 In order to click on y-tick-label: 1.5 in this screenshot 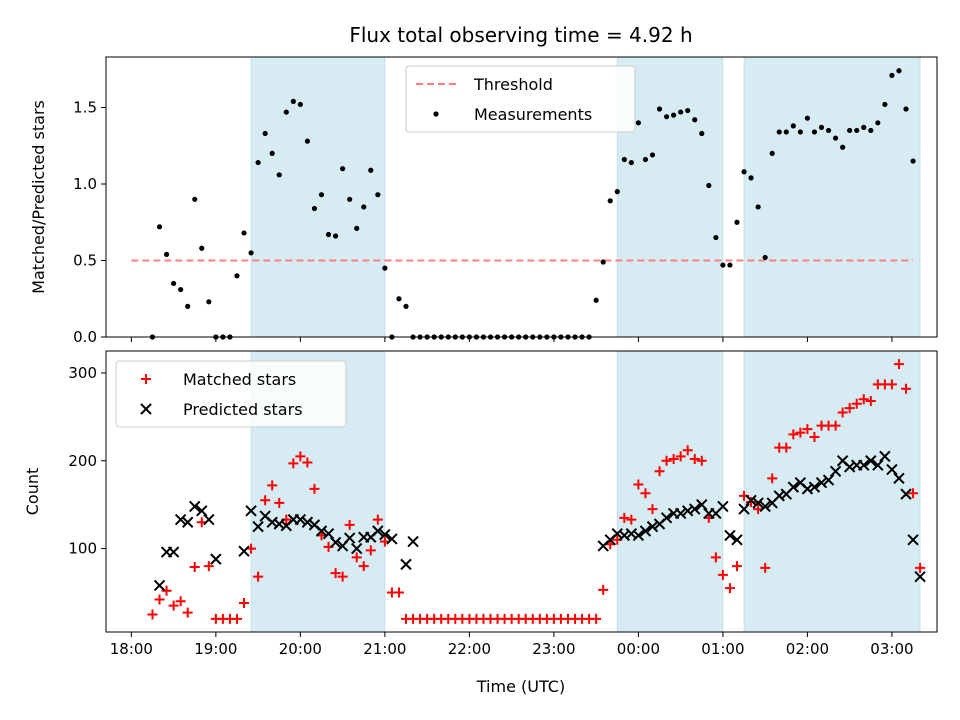, I will do `click(85, 107)`.